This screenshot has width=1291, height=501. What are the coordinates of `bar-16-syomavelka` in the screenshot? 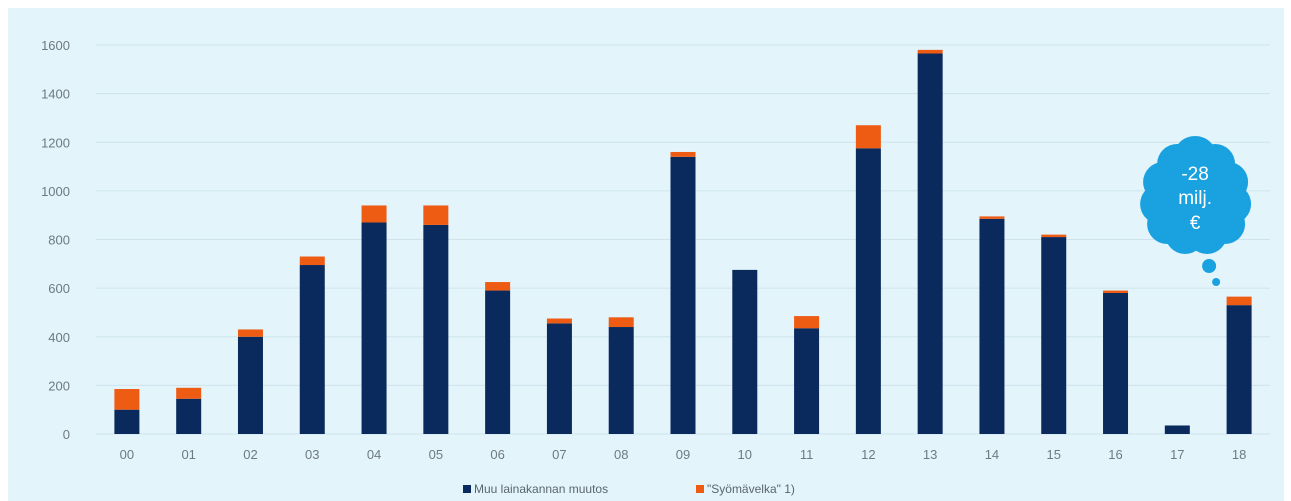 It's located at (1116, 291).